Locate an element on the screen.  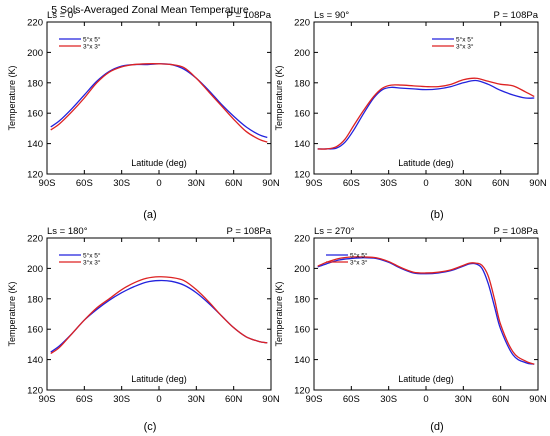
panel-label: (b) is located at coordinates (436, 215).